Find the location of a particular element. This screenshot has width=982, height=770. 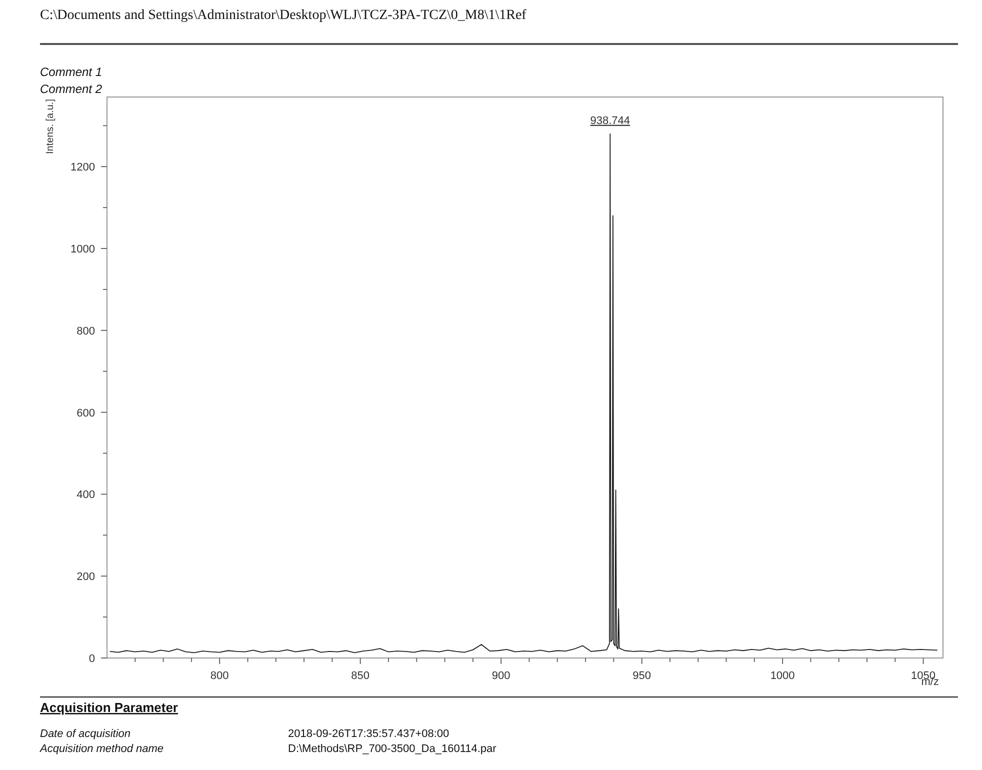

y-tick-label: 800 is located at coordinates (85, 331).